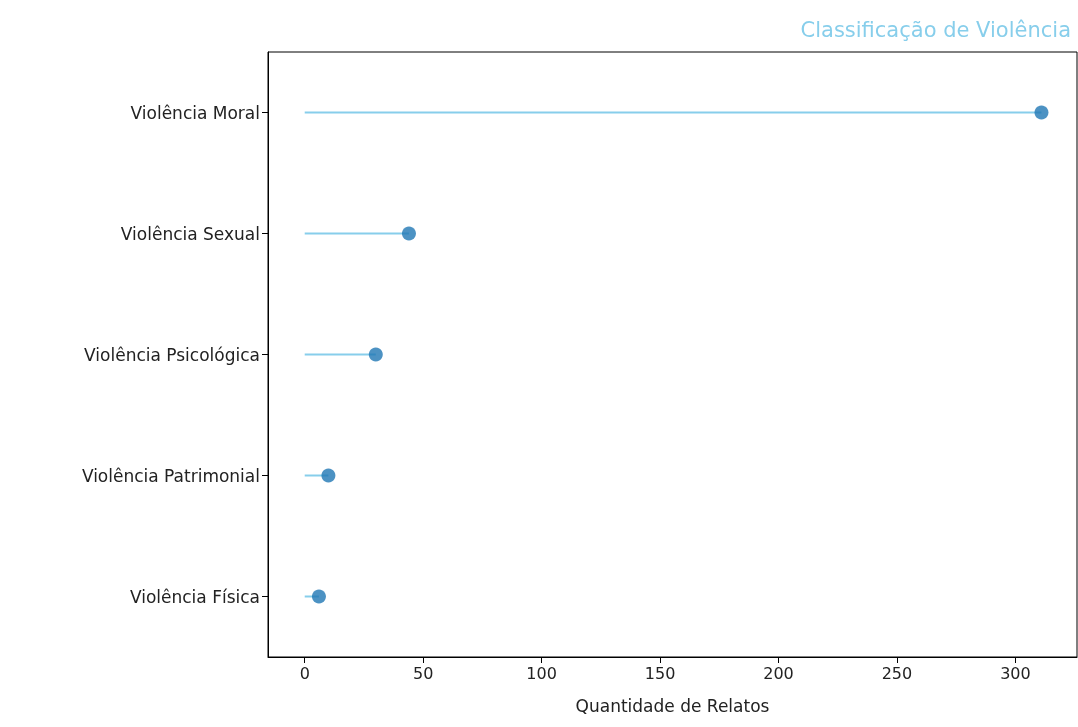 The height and width of the screenshot is (727, 1078). What do you see at coordinates (195, 112) in the screenshot?
I see `y-tick-label: Violência Moral` at bounding box center [195, 112].